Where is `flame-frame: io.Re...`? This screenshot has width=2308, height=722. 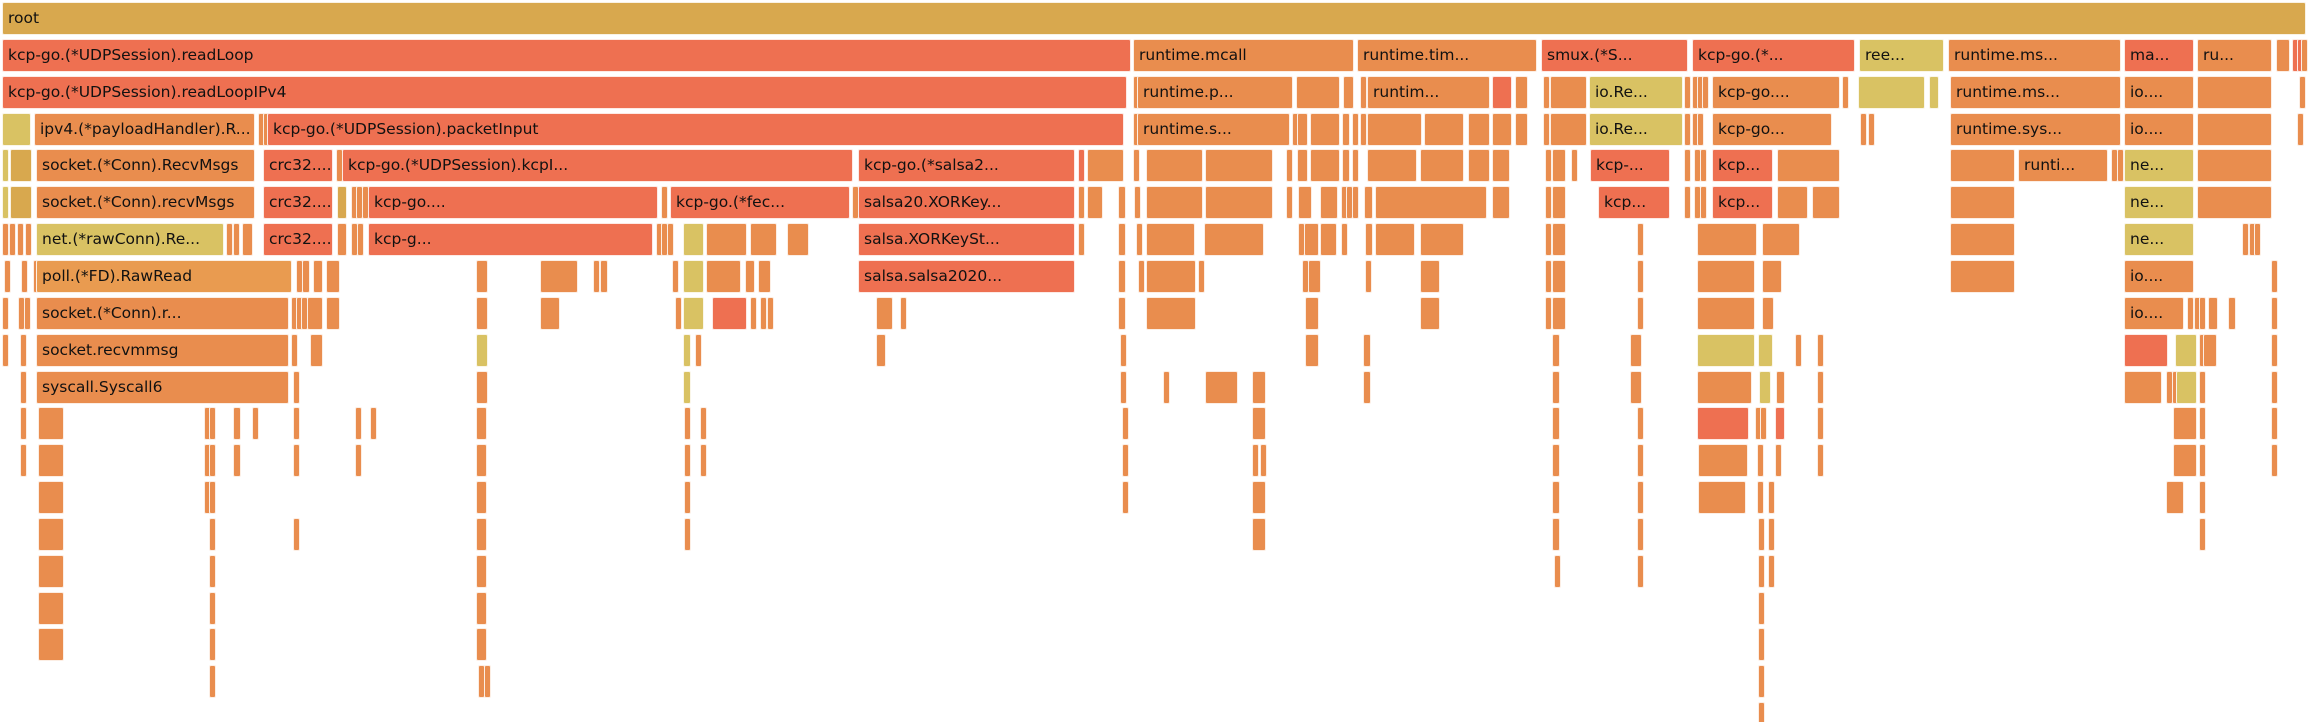
flame-frame: io.Re... is located at coordinates (1636, 92).